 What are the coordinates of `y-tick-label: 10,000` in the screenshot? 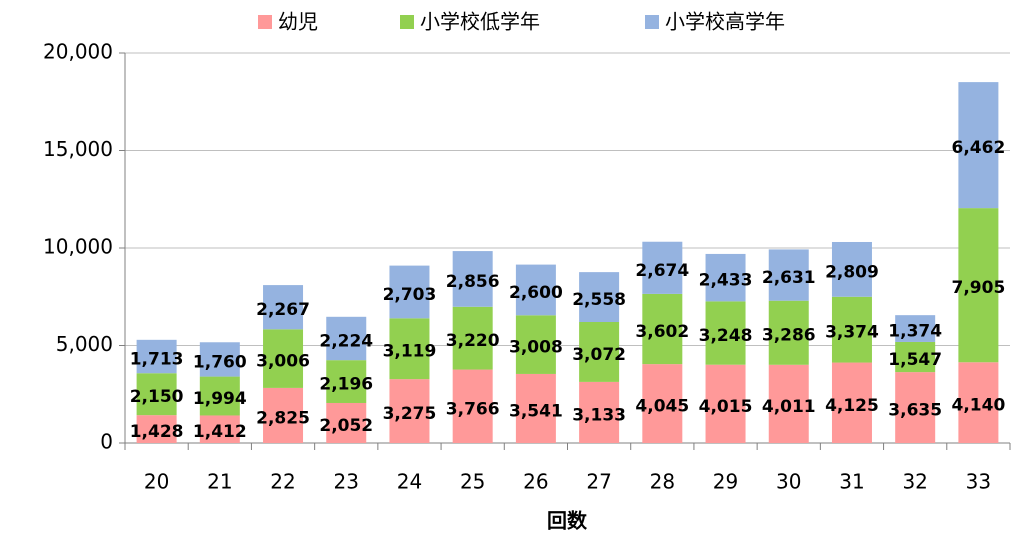 It's located at (78, 247).